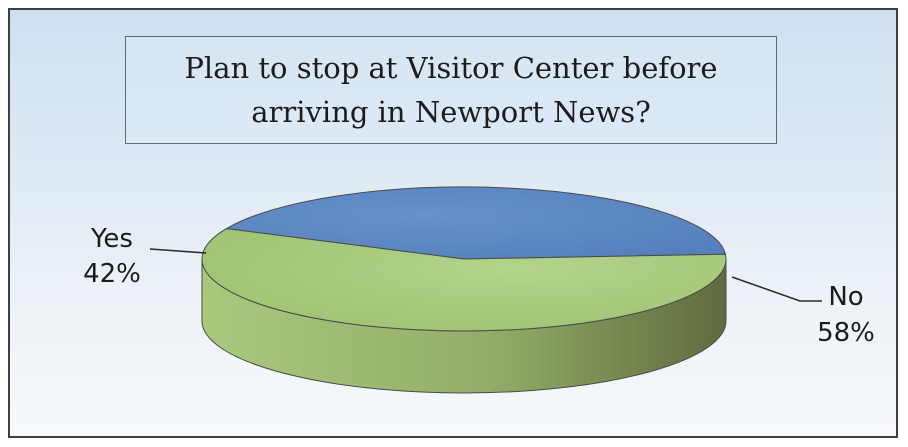 This screenshot has width=908, height=447. Describe the element at coordinates (112, 274) in the screenshot. I see `slice-value-yes: 42%` at that location.